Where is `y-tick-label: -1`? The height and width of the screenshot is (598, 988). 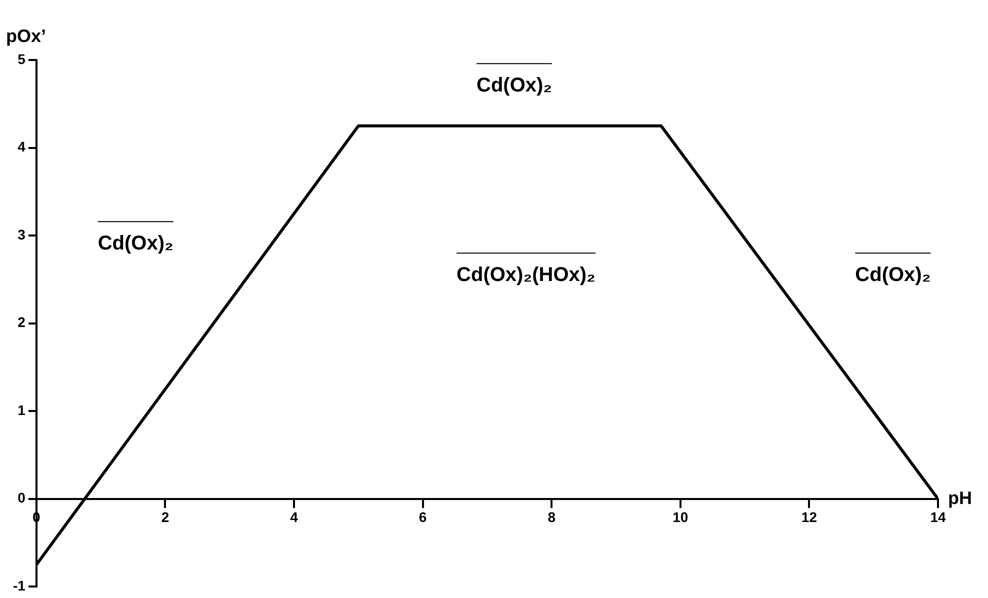 y-tick-label: -1 is located at coordinates (19, 585).